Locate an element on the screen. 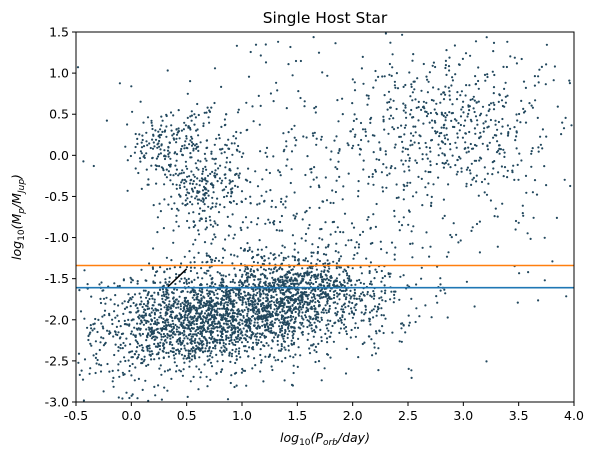 Image resolution: width=595 pixels, height=459 pixels. y-axis-label-p: p is located at coordinates (22, 211).